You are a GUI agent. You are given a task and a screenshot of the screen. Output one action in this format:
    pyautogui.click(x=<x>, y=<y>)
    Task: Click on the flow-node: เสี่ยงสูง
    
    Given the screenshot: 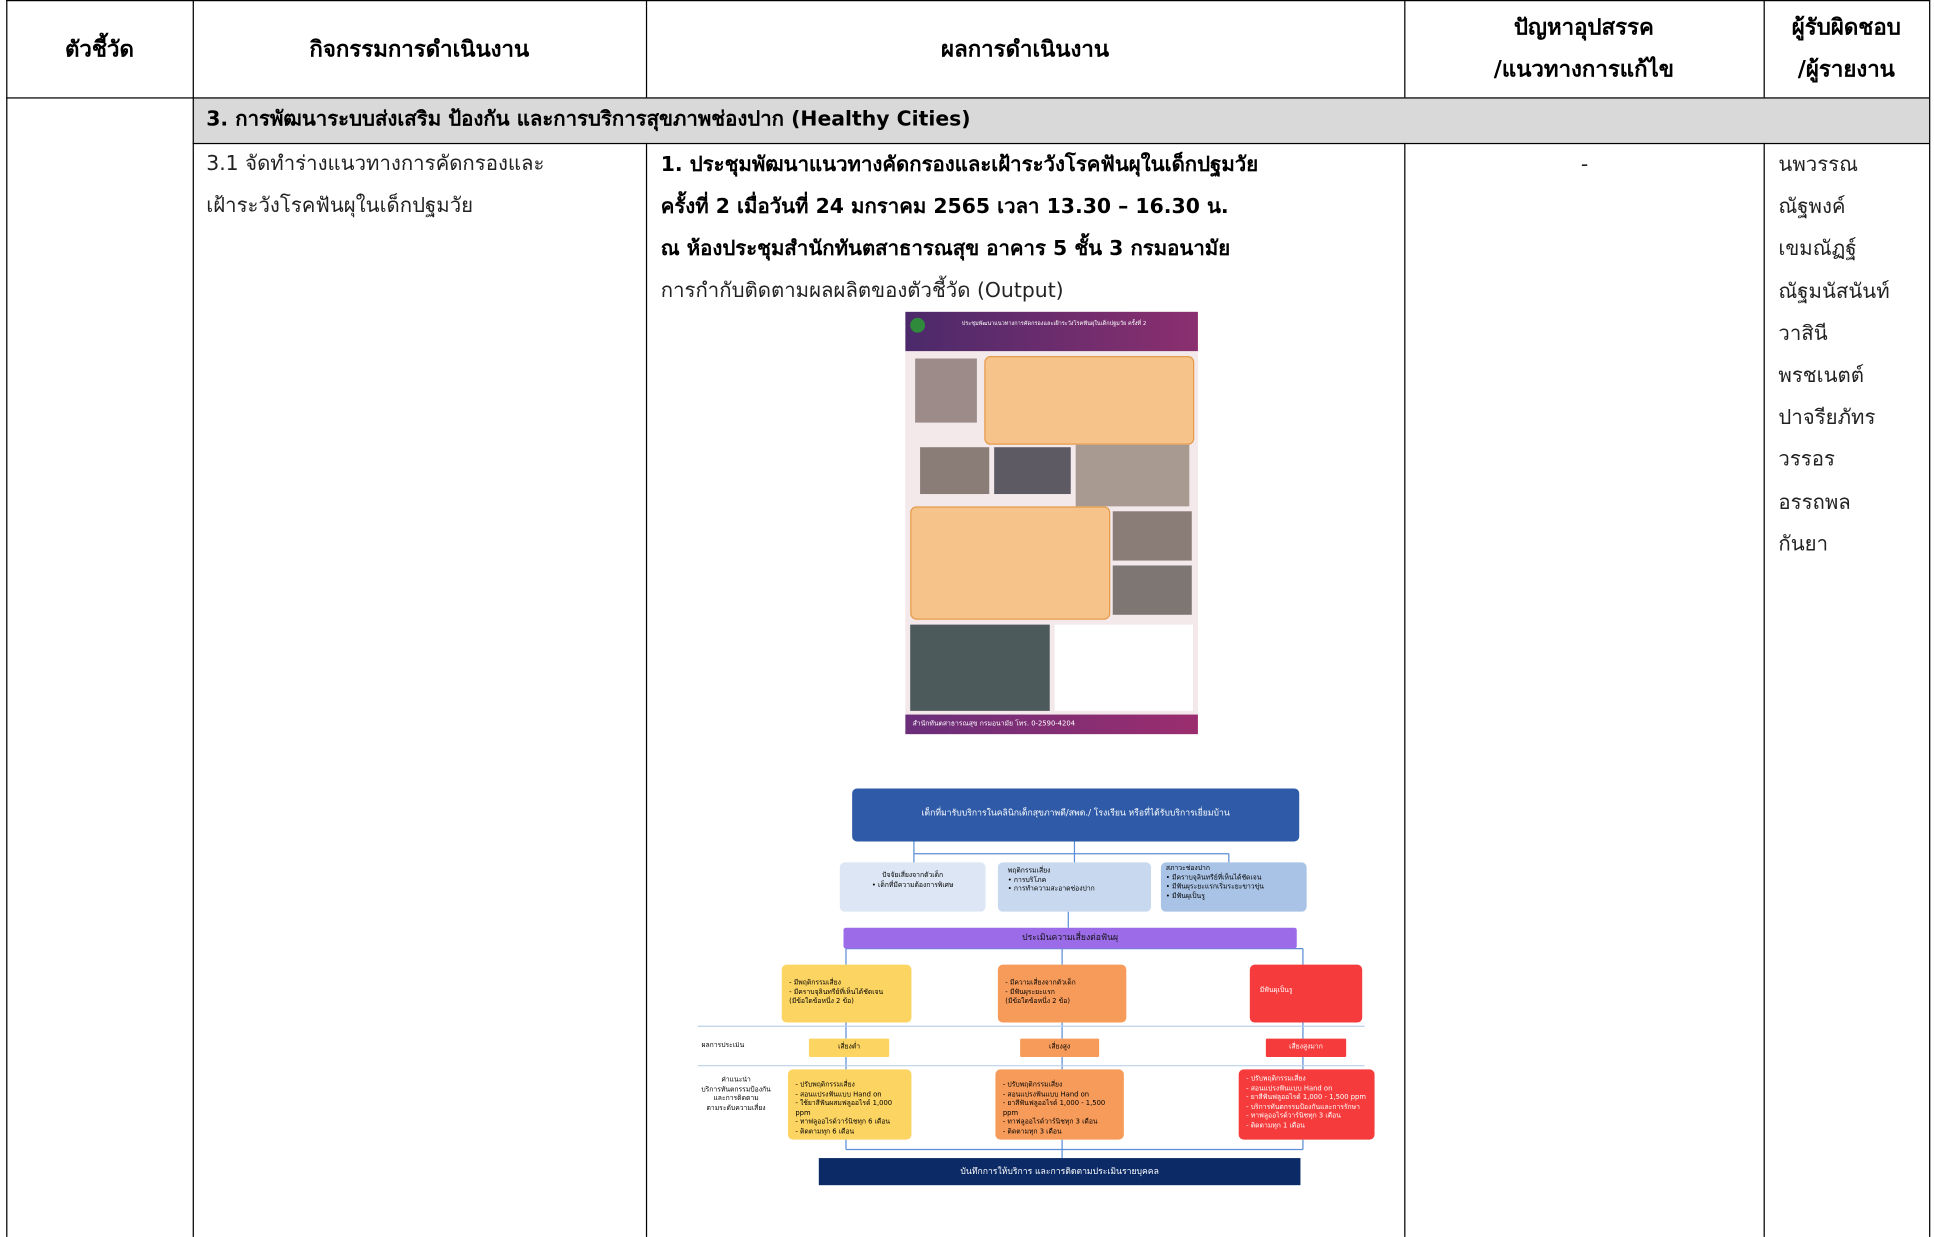 What is the action you would take?
    pyautogui.click(x=1060, y=1048)
    